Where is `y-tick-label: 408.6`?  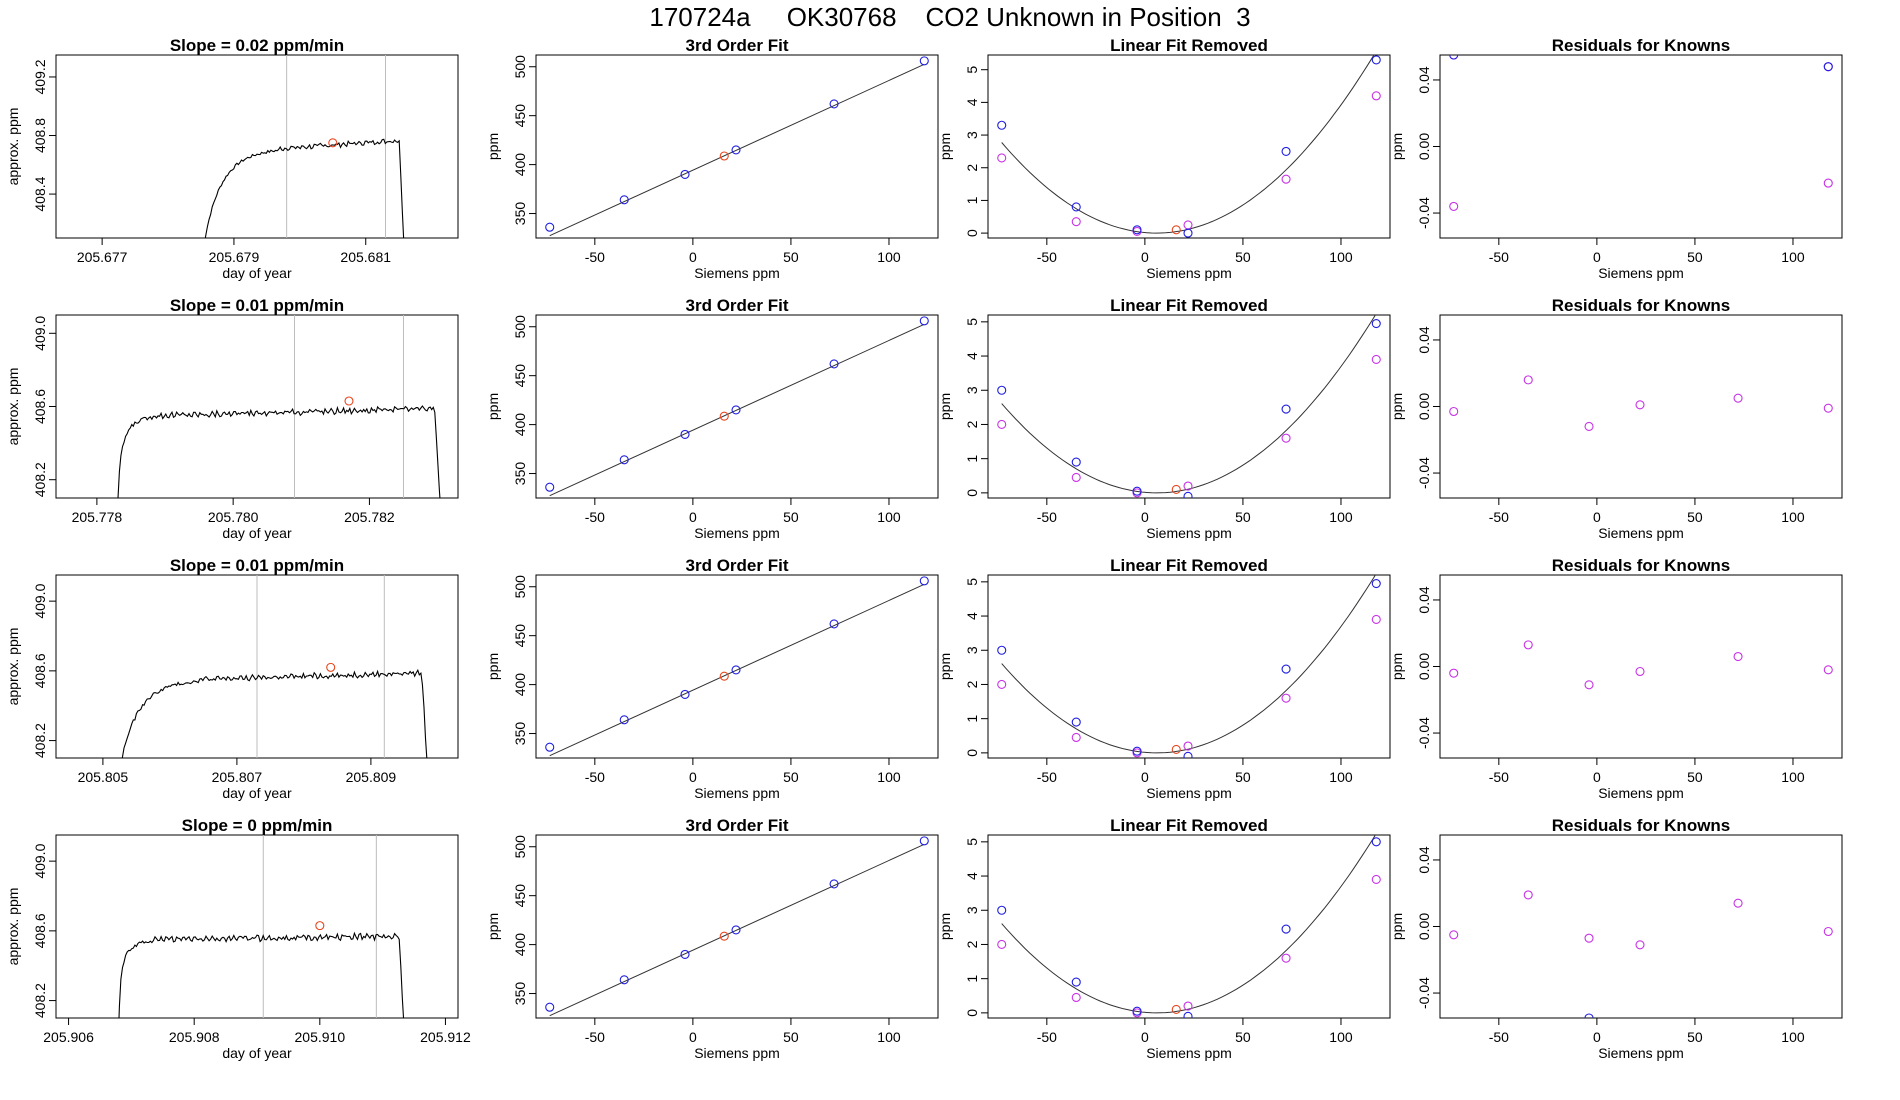
y-tick-label: 408.6 is located at coordinates (40, 930).